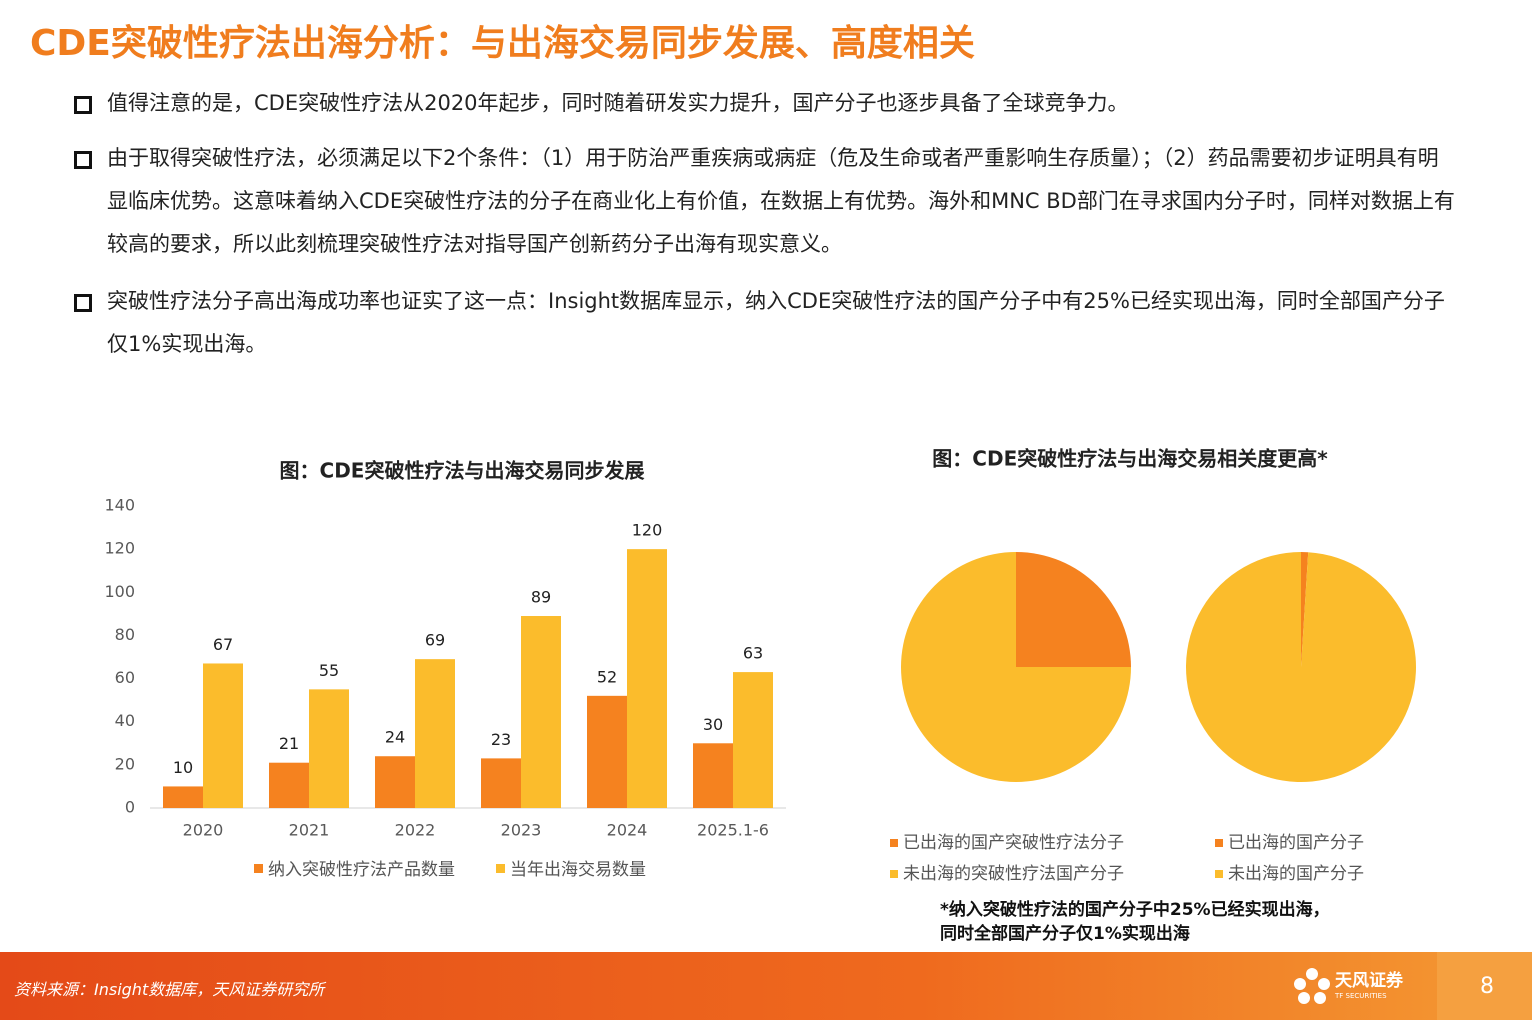 This screenshot has width=1532, height=1020. Describe the element at coordinates (119, 505) in the screenshot. I see `y-tick-label: 140` at that location.